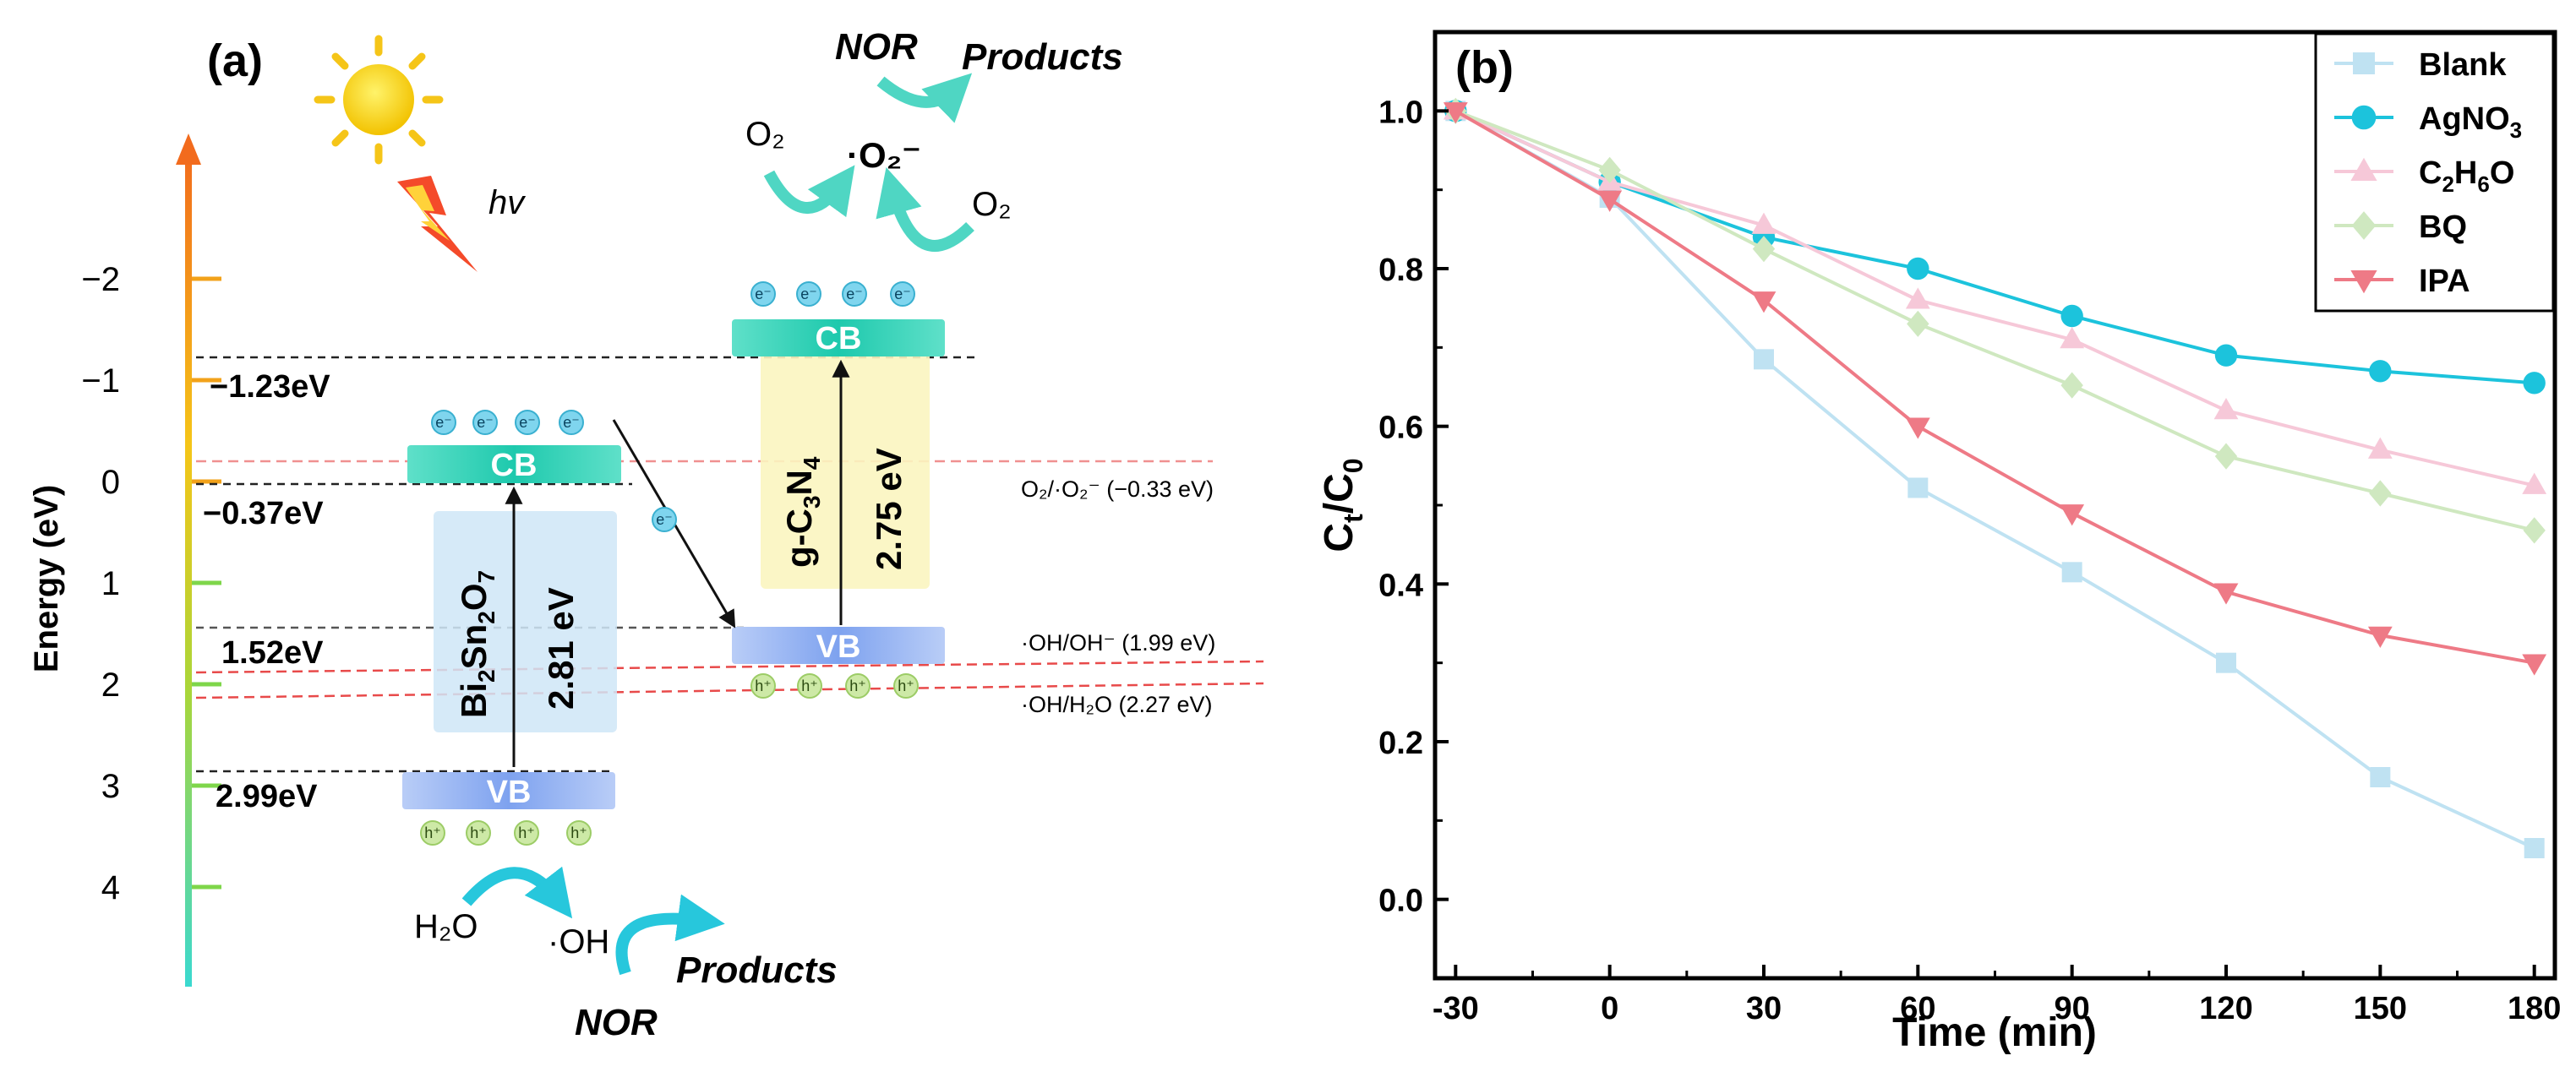 This screenshot has height=1072, width=2576. I want to click on bi-cb-band, so click(514, 464).